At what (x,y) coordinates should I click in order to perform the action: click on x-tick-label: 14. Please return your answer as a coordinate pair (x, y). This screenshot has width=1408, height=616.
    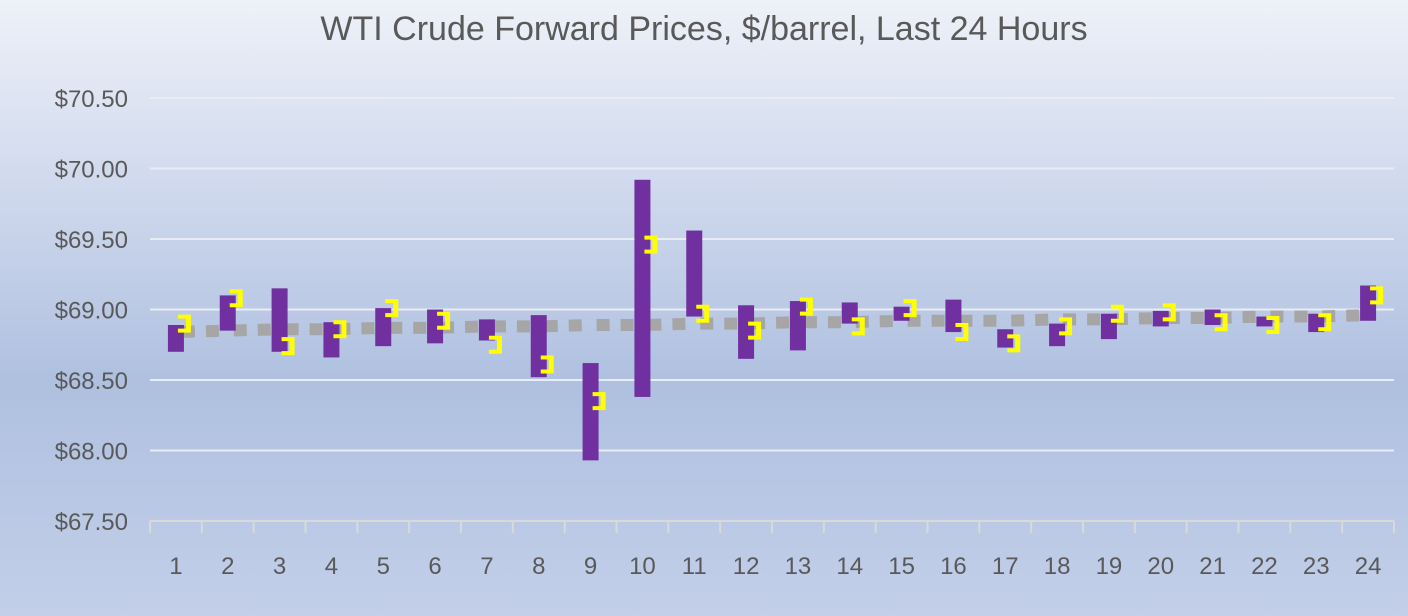
    Looking at the image, I should click on (849, 566).